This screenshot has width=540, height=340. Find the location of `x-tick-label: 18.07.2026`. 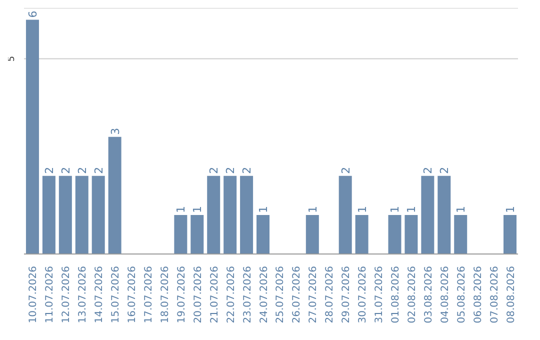

x-tick-label: 18.07.2026 is located at coordinates (165, 295).